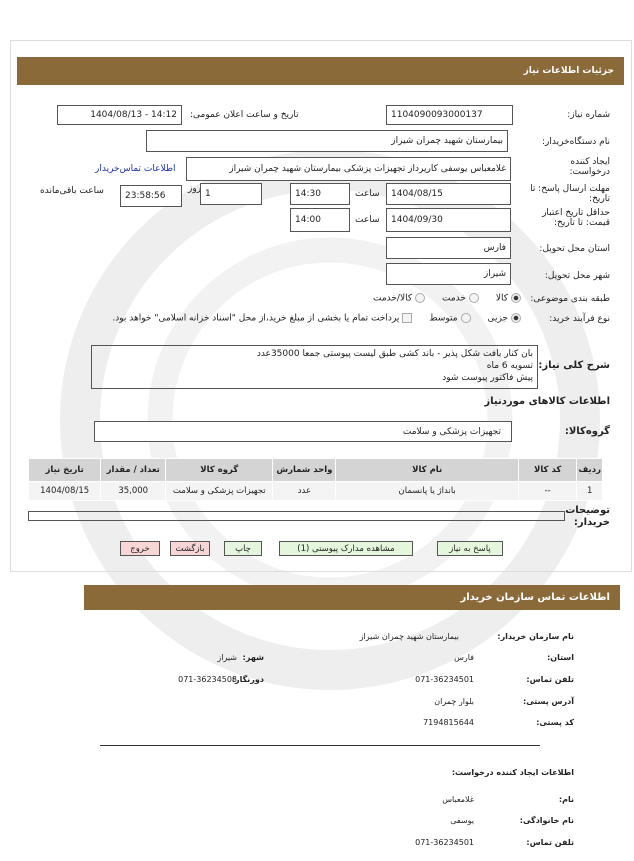  I want to click on creator-label: ایجاد کننده درخواست:, so click(589, 167).